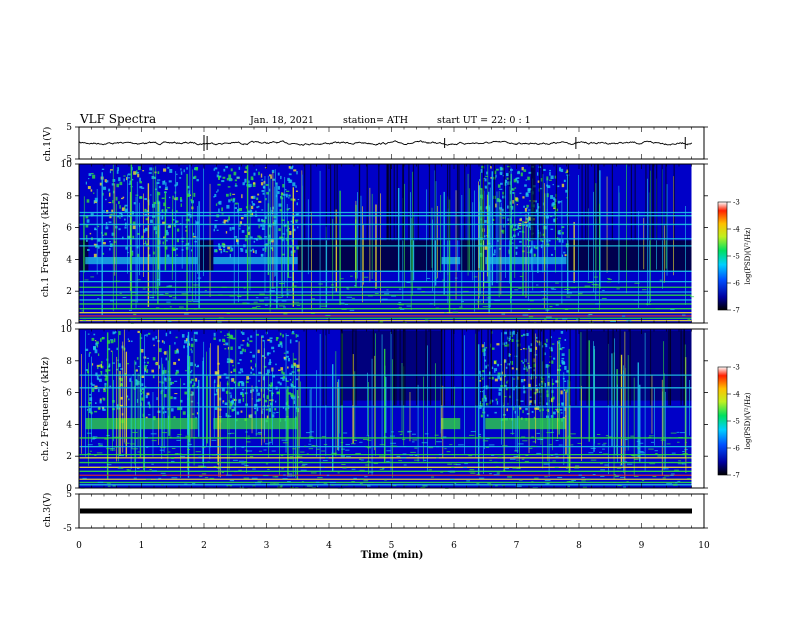  Describe the element at coordinates (517, 546) in the screenshot. I see `x-tick-label: 7` at that location.